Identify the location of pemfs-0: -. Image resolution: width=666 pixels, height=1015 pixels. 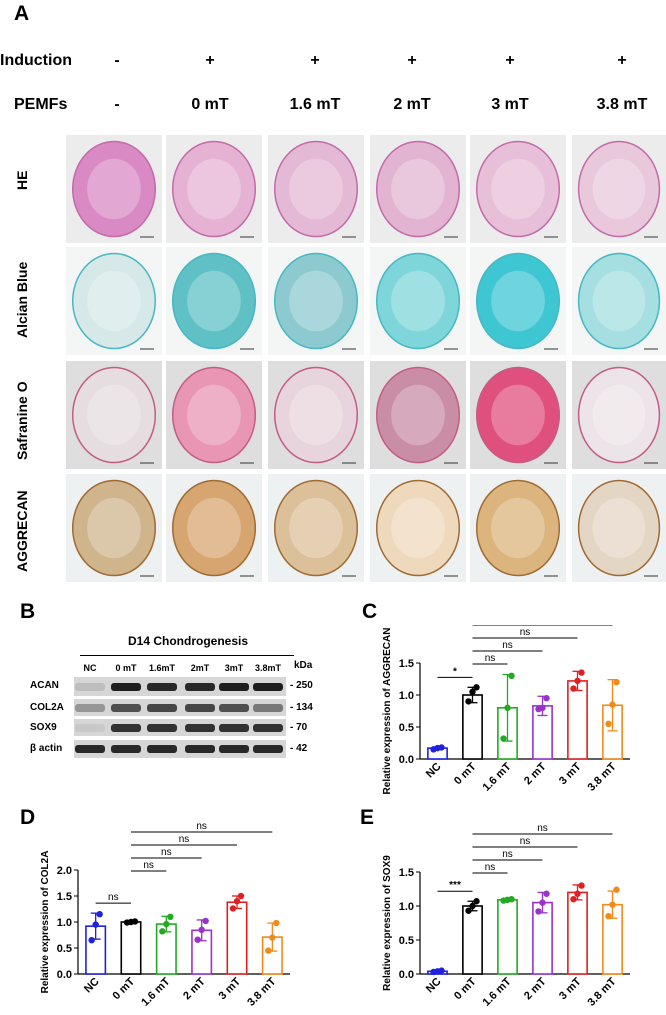
(117, 104).